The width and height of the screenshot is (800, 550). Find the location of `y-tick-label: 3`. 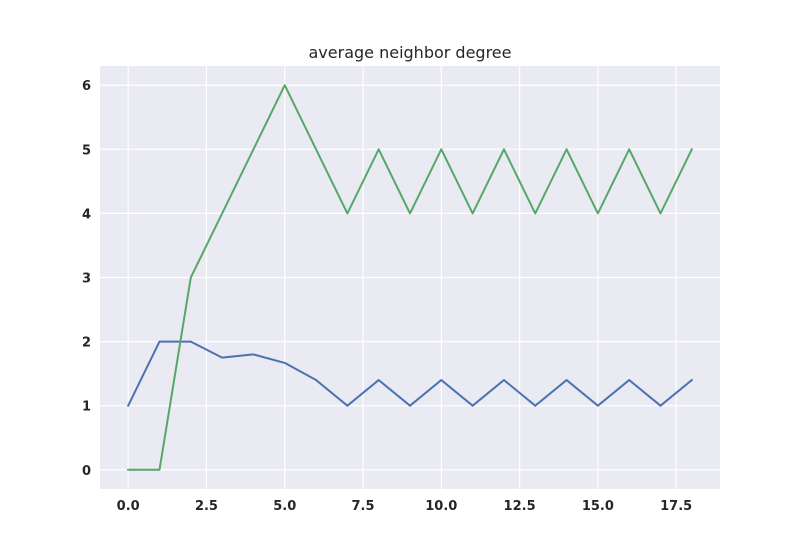

y-tick-label: 3 is located at coordinates (86, 279).